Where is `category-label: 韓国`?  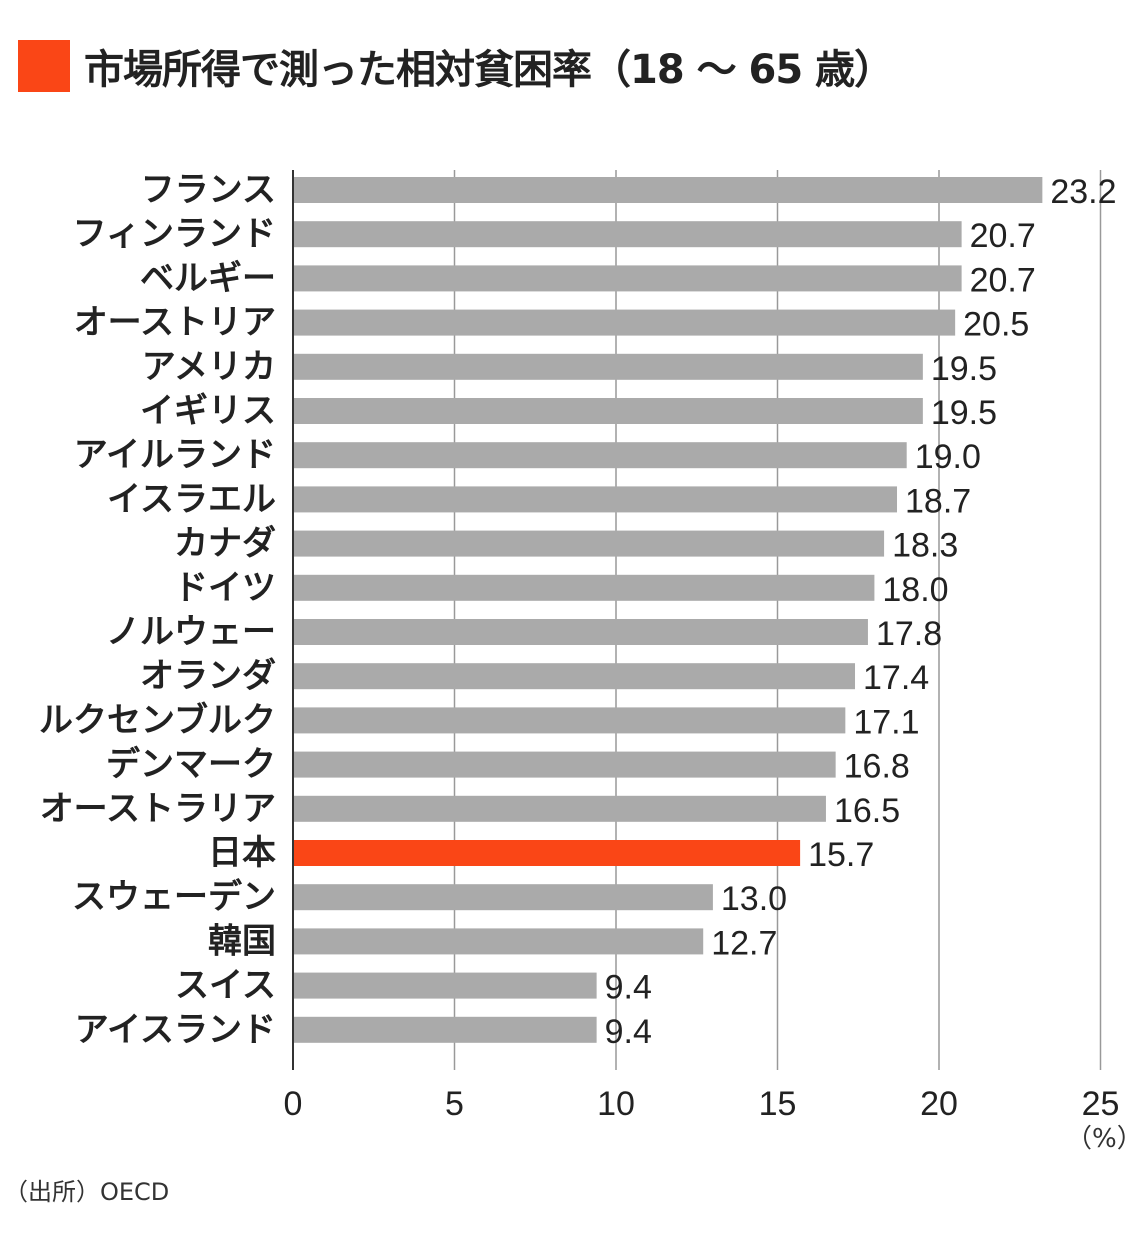
category-label: 韓国 is located at coordinates (242, 941).